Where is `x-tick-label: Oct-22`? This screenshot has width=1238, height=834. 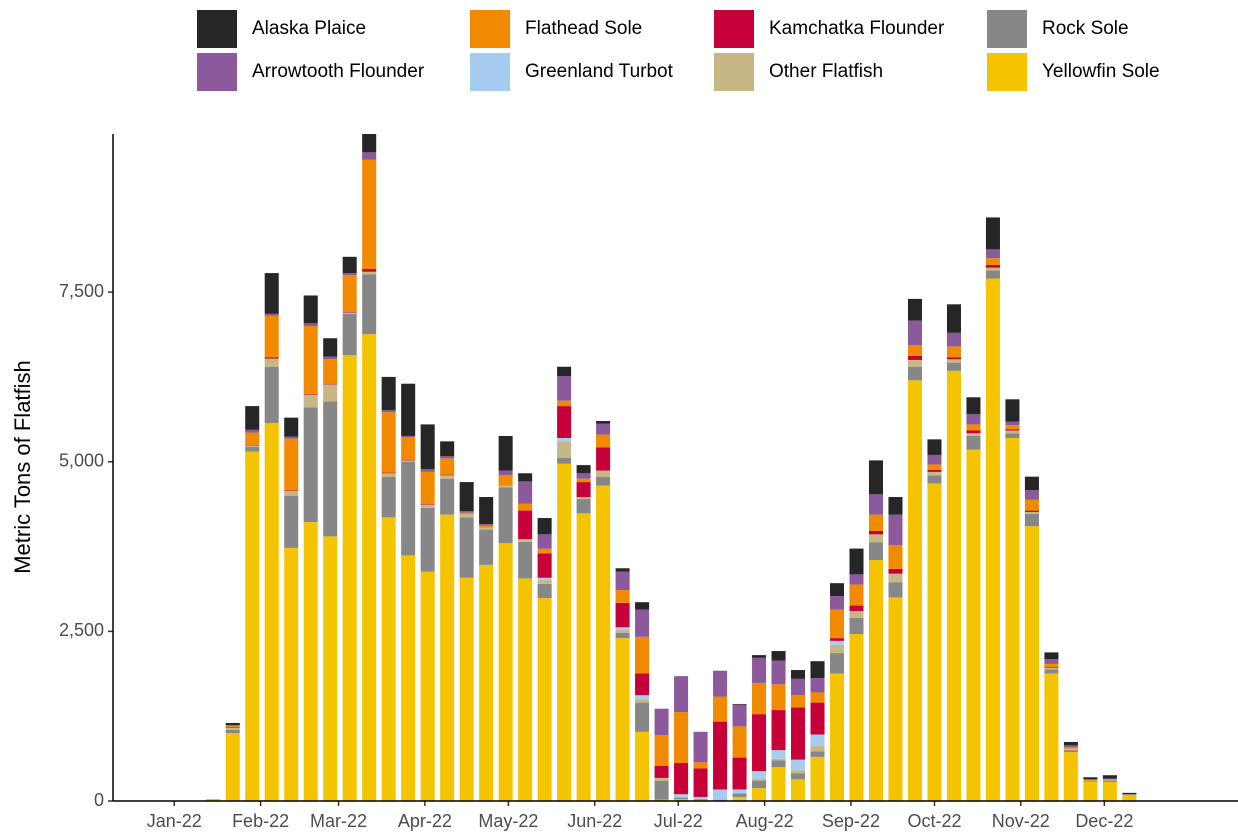 x-tick-label: Oct-22 is located at coordinates (934, 821).